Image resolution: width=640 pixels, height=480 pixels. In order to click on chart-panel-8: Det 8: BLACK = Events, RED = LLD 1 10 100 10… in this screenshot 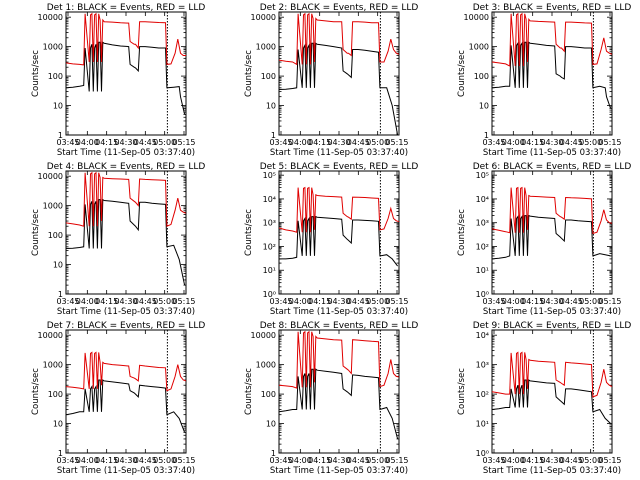, I will do `click(331, 398)`.